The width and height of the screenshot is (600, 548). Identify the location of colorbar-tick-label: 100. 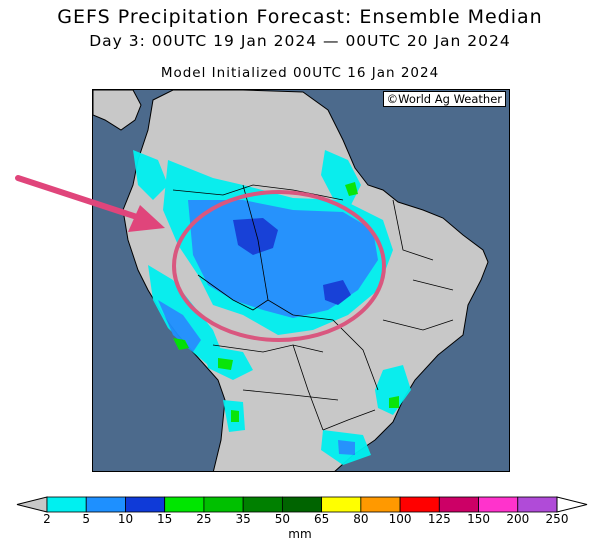
(400, 519).